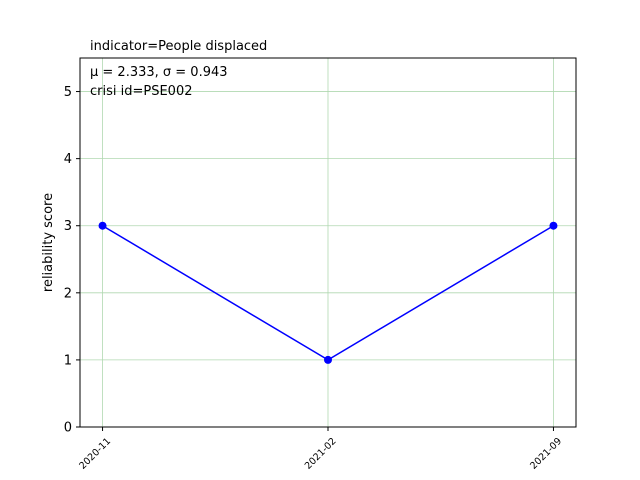  I want to click on y-tick-label: 2, so click(68, 293).